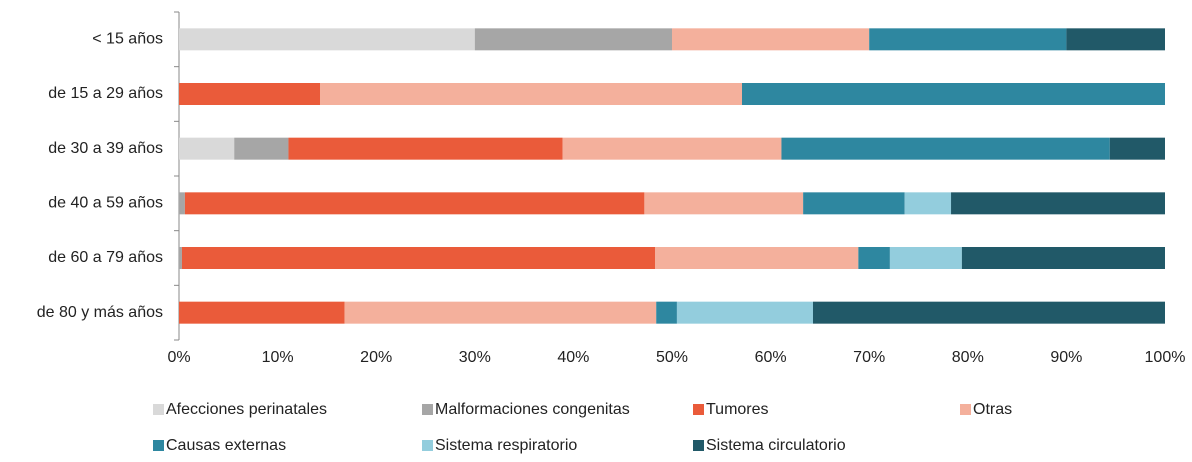  Describe the element at coordinates (246, 409) in the screenshot. I see `legend-label: Afecciones perinatales` at that location.